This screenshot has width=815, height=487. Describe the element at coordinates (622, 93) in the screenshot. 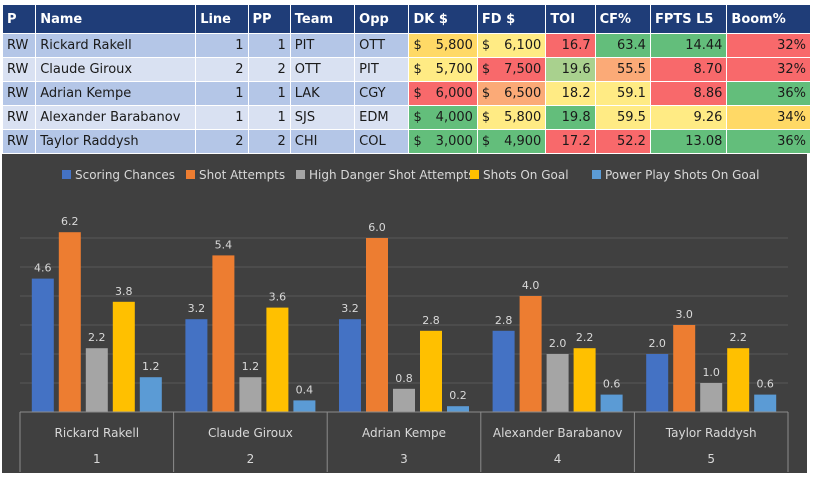

I see `cell-cf-pct: 59.1` at that location.